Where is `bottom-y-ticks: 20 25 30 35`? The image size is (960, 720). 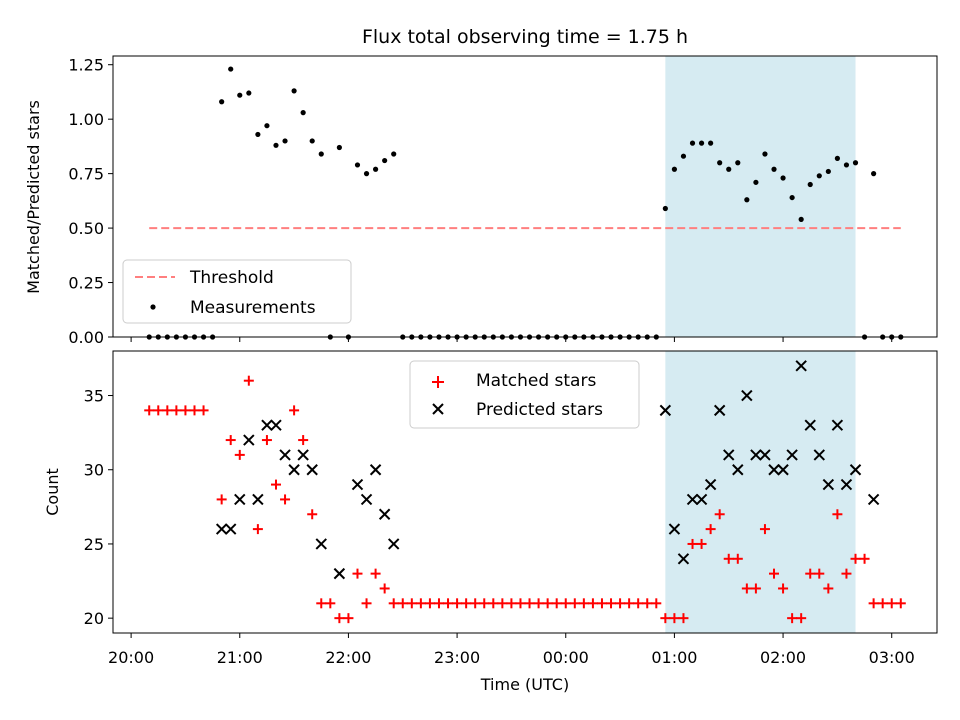
bottom-y-ticks: 20 25 30 35 is located at coordinates (98, 507).